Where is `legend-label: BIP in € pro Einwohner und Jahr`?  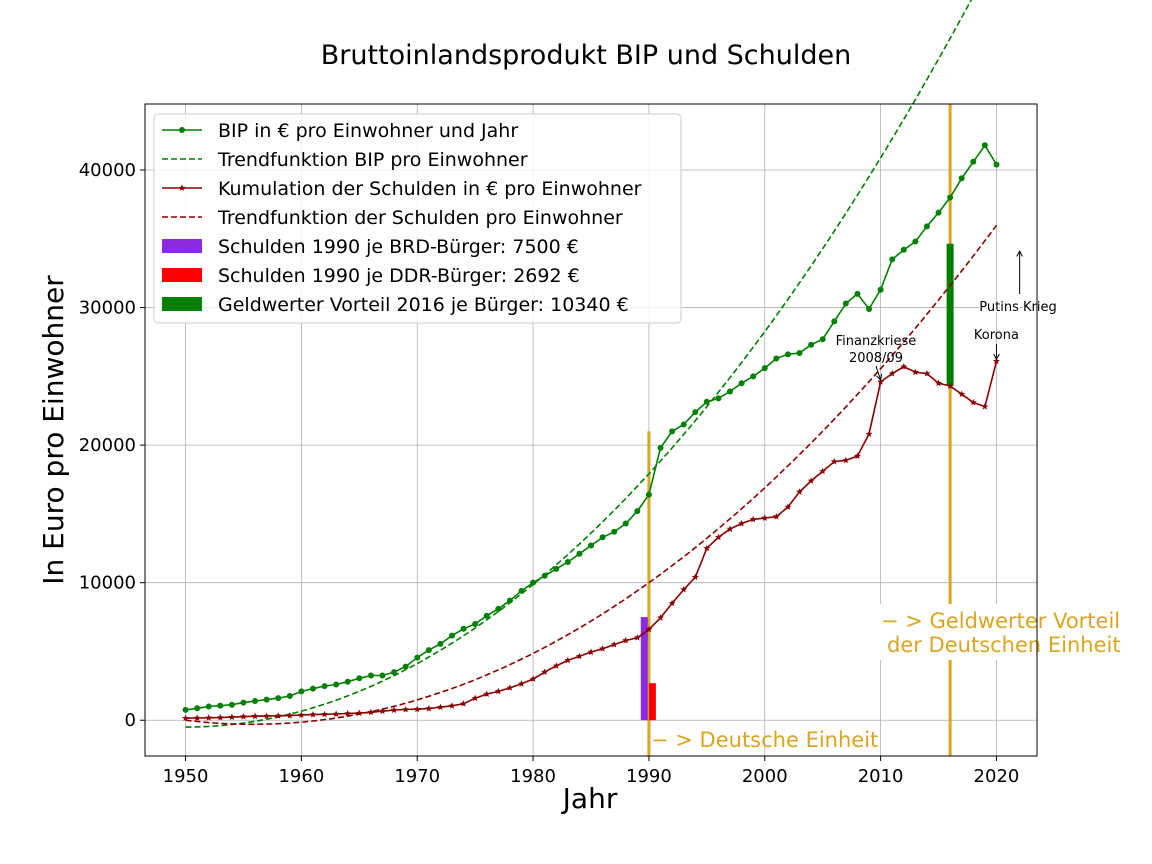 legend-label: BIP in € pro Einwohner und Jahr is located at coordinates (368, 131).